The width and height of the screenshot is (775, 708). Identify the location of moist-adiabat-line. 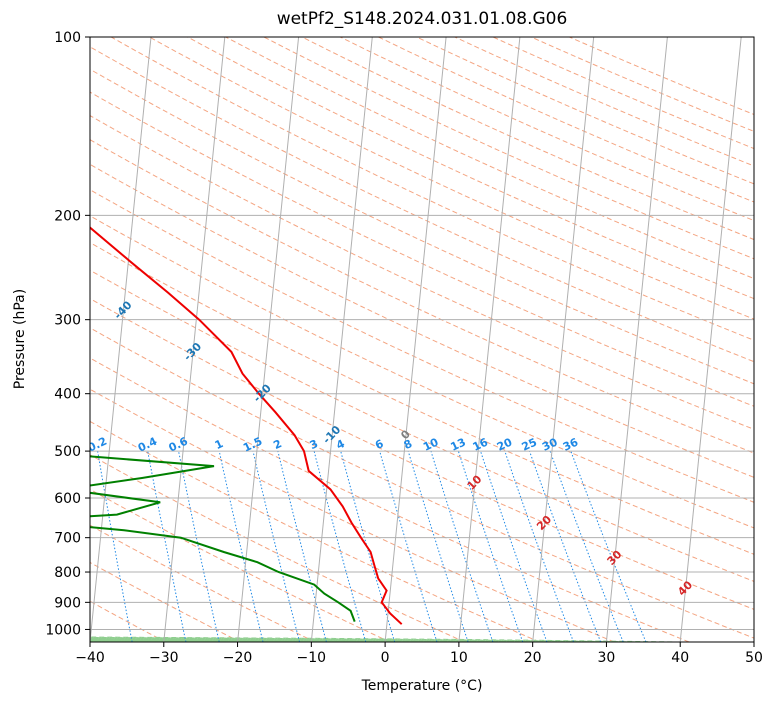
(341, 639).